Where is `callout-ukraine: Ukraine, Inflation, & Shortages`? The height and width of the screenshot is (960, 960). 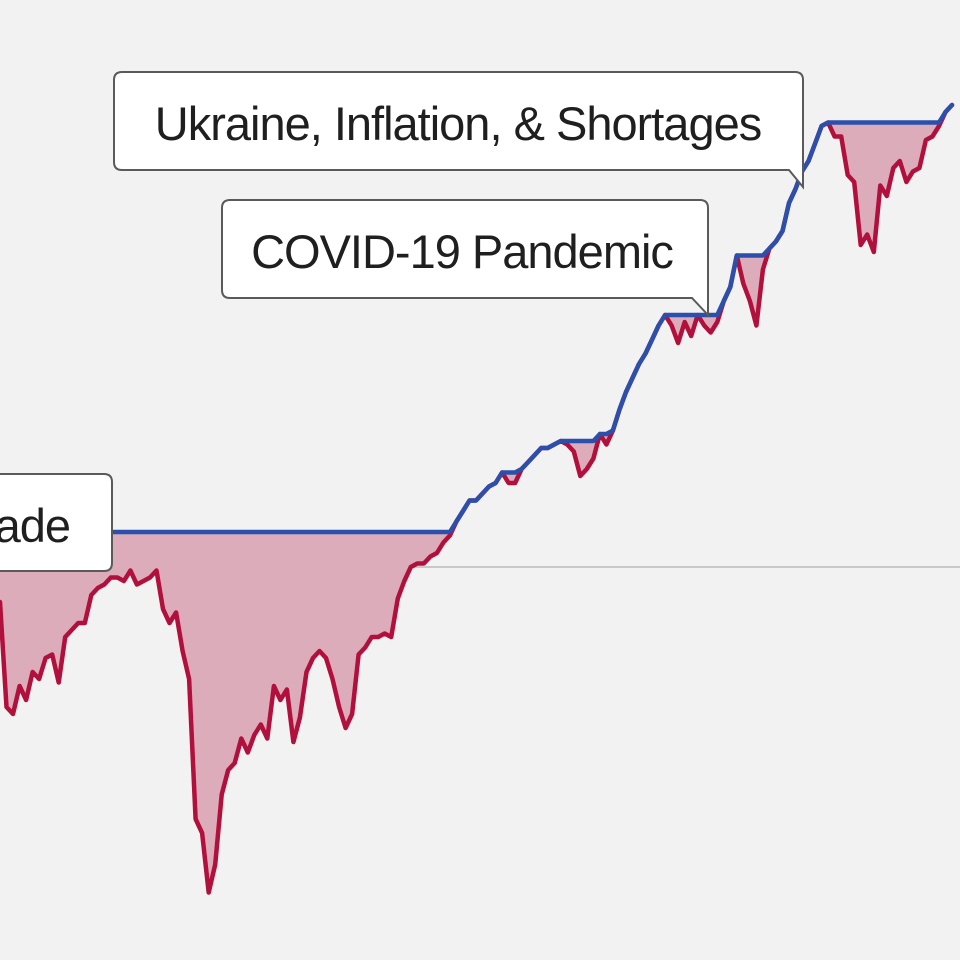 callout-ukraine: Ukraine, Inflation, & Shortages is located at coordinates (458, 130).